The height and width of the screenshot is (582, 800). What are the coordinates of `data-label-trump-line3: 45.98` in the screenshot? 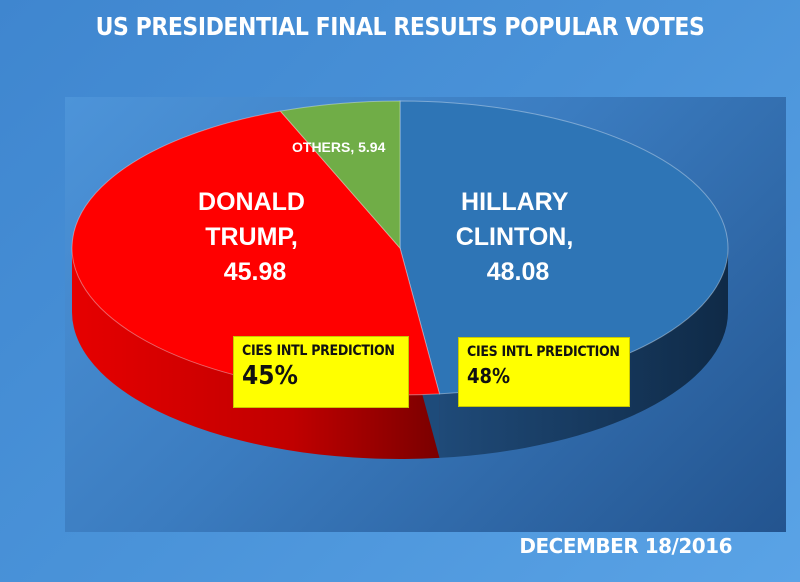 It's located at (255, 272).